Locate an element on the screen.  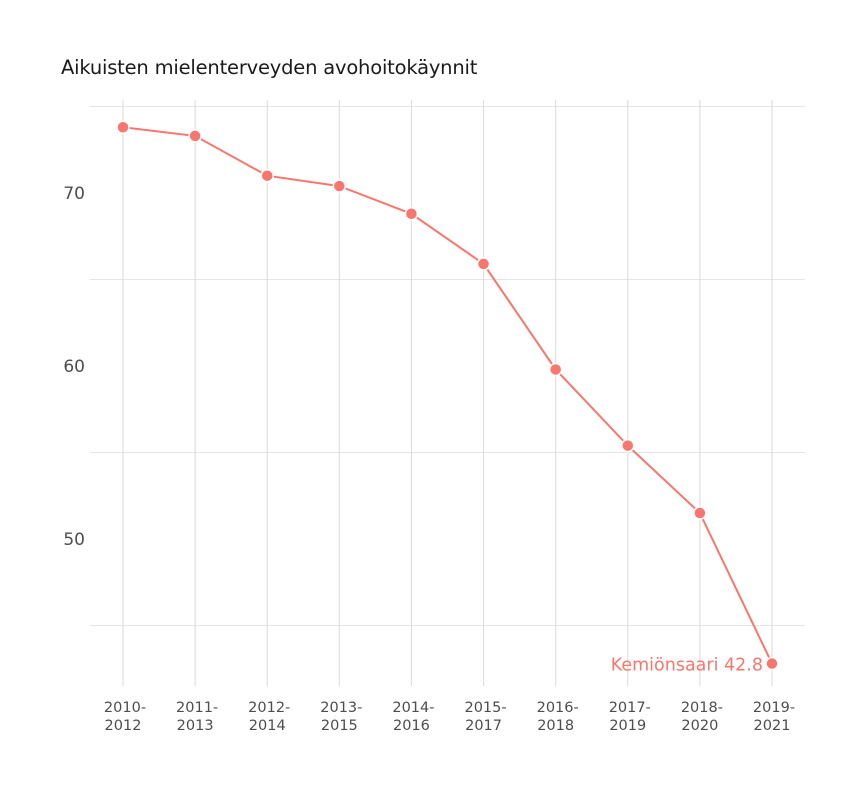
x-tick-label: 2018-2020 is located at coordinates (702, 717).